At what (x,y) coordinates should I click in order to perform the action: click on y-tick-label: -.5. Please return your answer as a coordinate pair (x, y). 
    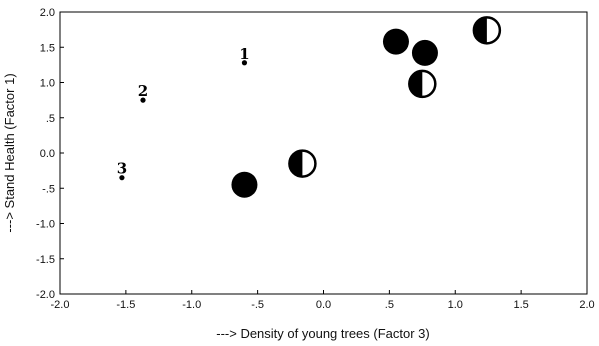
    Looking at the image, I should click on (48, 189).